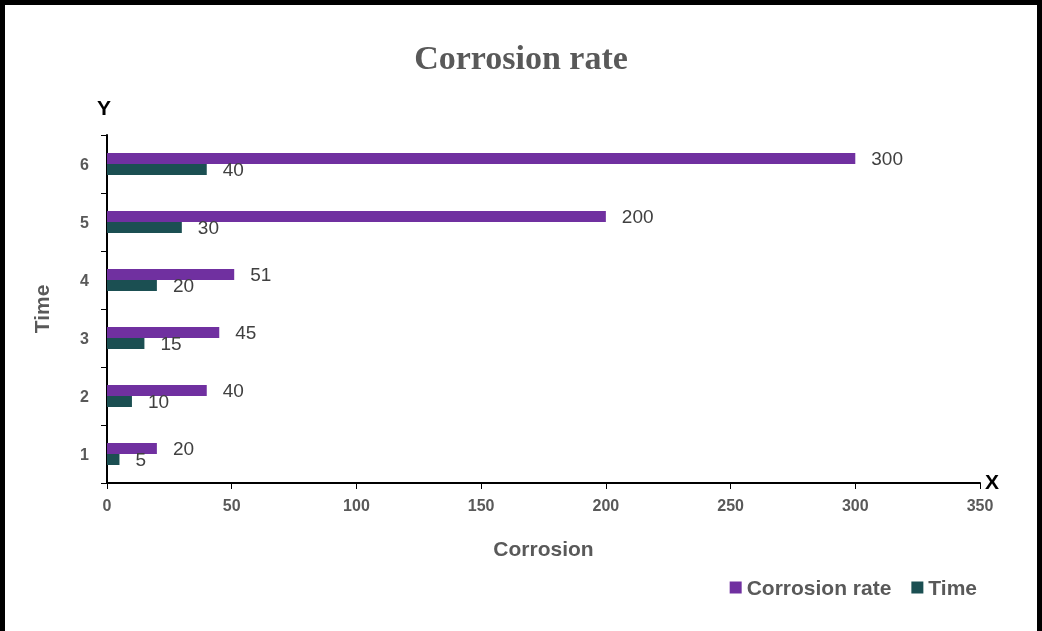 Image resolution: width=1042 pixels, height=631 pixels. I want to click on chart-title: Corrosion rate, so click(521, 57).